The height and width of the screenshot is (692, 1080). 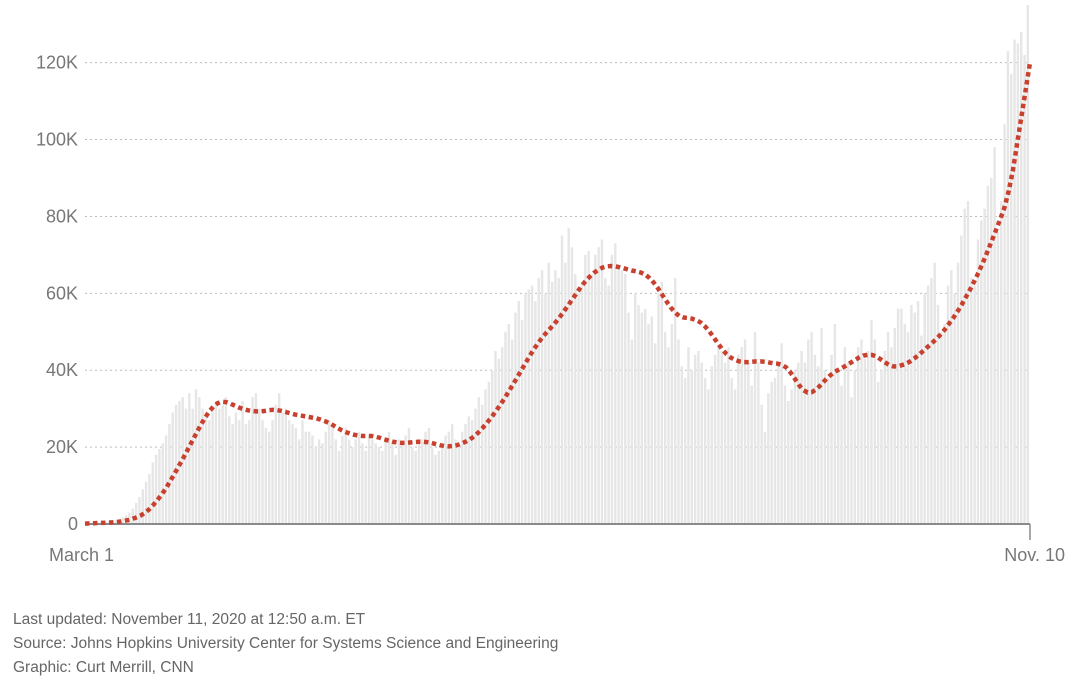 What do you see at coordinates (62, 293) in the screenshot?
I see `y-tick-label: 60K` at bounding box center [62, 293].